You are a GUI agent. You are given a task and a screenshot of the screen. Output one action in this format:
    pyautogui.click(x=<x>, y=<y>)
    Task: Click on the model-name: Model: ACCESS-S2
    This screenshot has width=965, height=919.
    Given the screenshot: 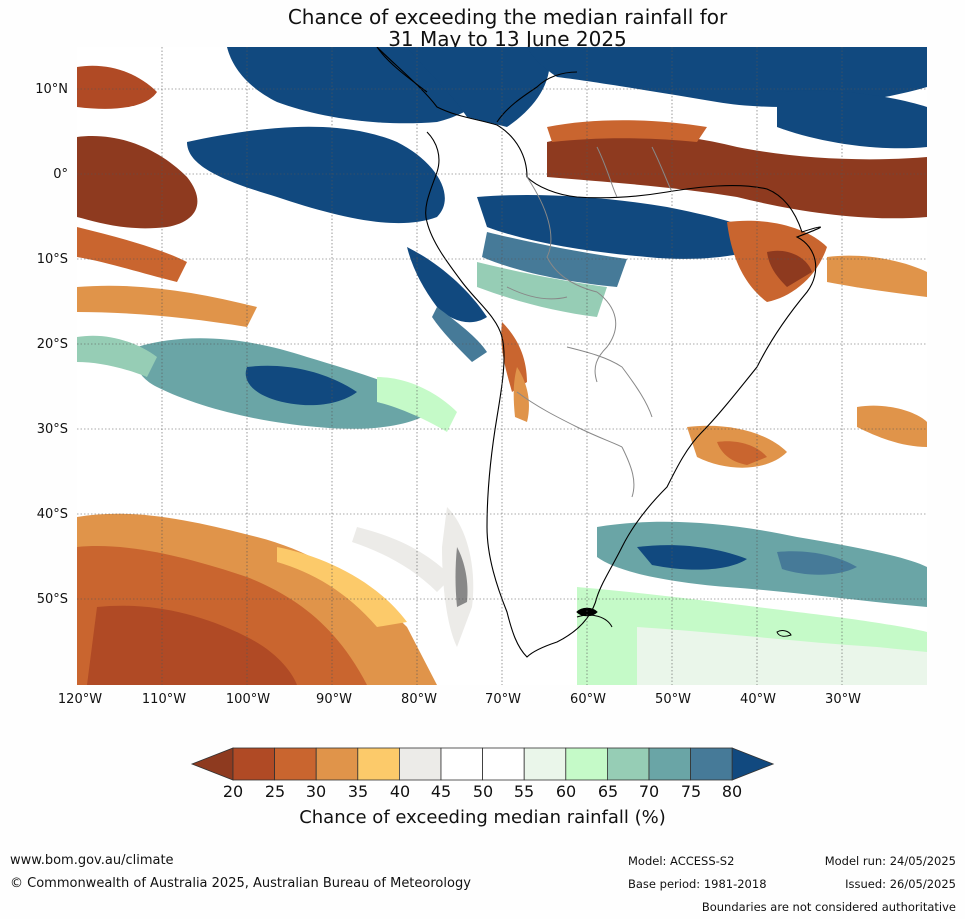 What is the action you would take?
    pyautogui.click(x=681, y=861)
    